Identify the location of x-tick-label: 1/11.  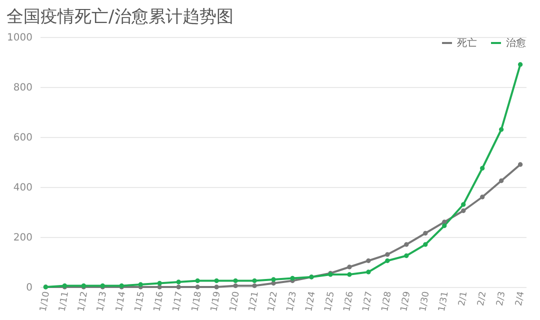
(65, 301).